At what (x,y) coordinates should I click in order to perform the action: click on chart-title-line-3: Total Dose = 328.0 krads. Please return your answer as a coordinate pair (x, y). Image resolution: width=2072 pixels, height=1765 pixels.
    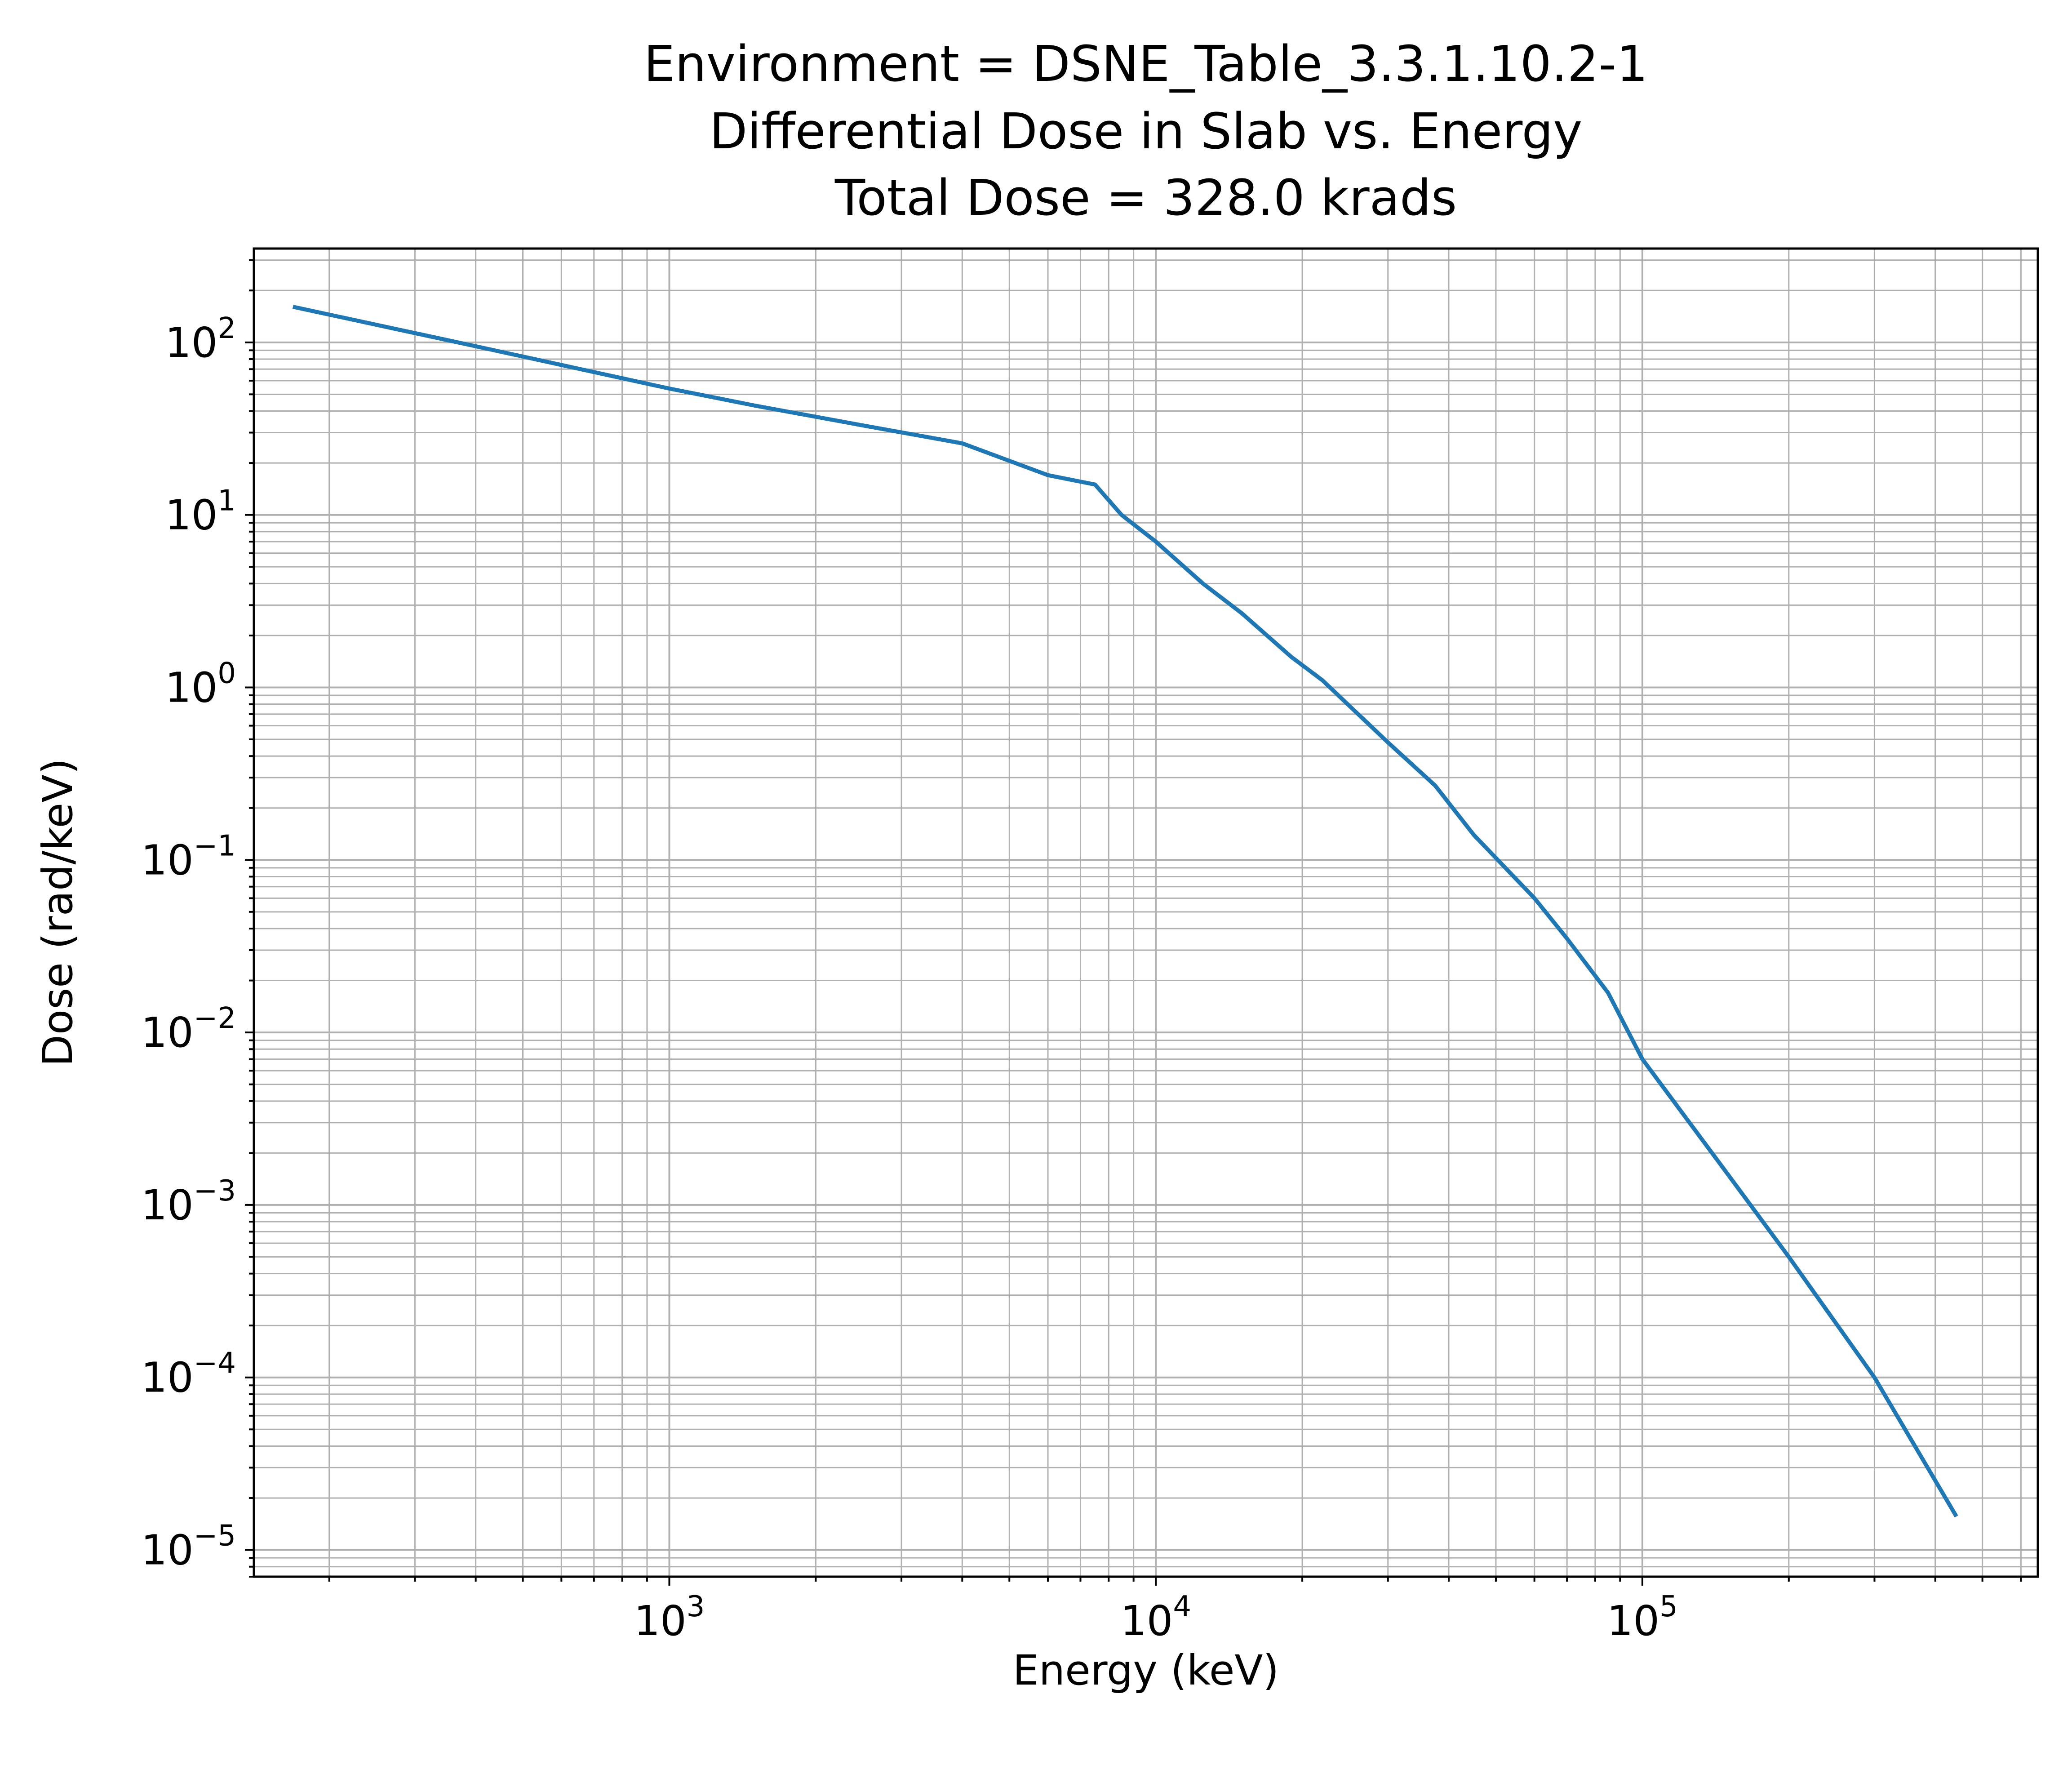
    Looking at the image, I should click on (1145, 198).